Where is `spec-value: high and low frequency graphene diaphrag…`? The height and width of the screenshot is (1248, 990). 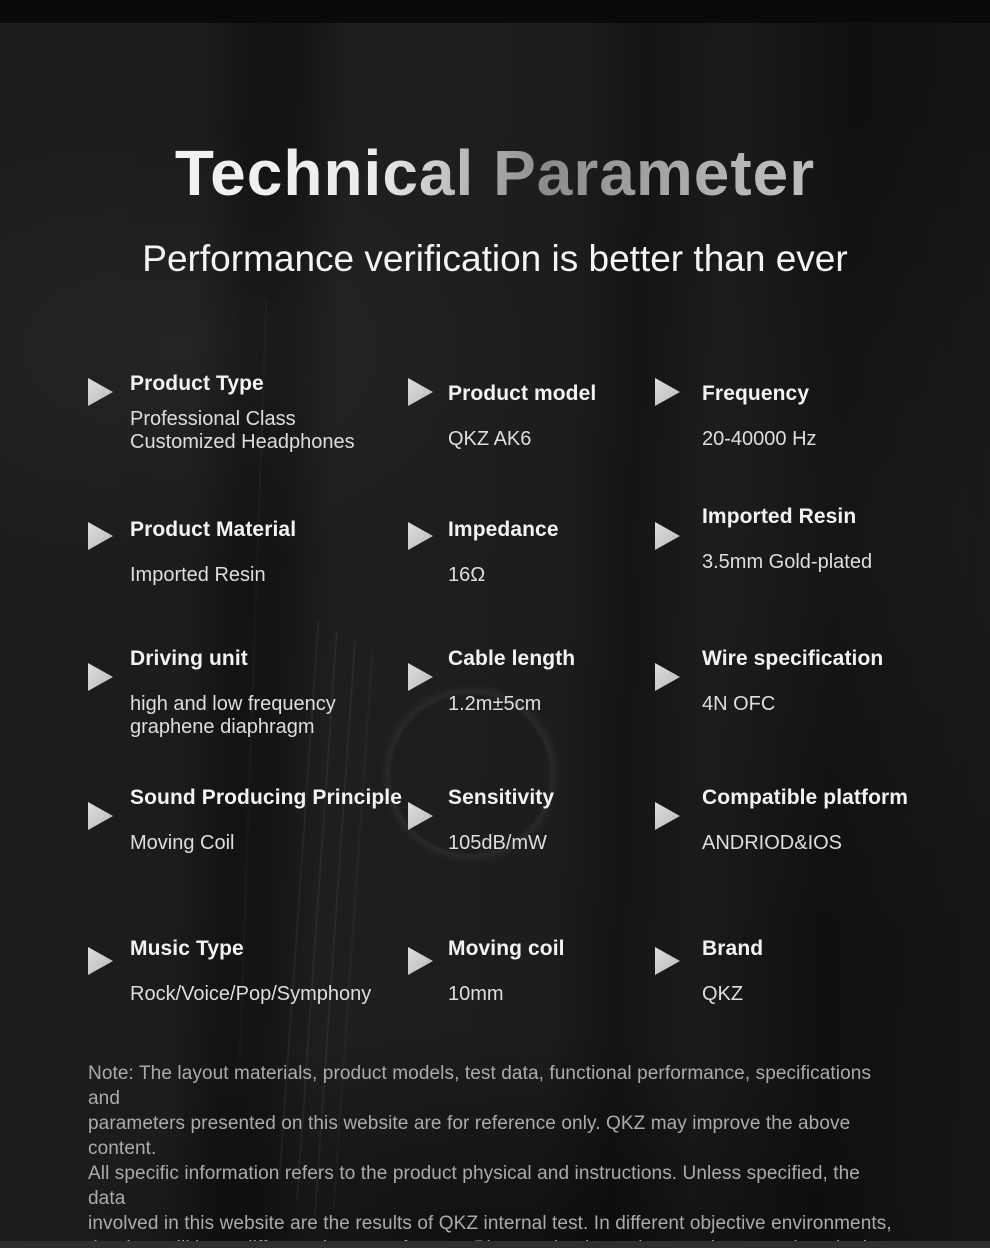
spec-value: high and low frequency graphene diaphrag… is located at coordinates (233, 715).